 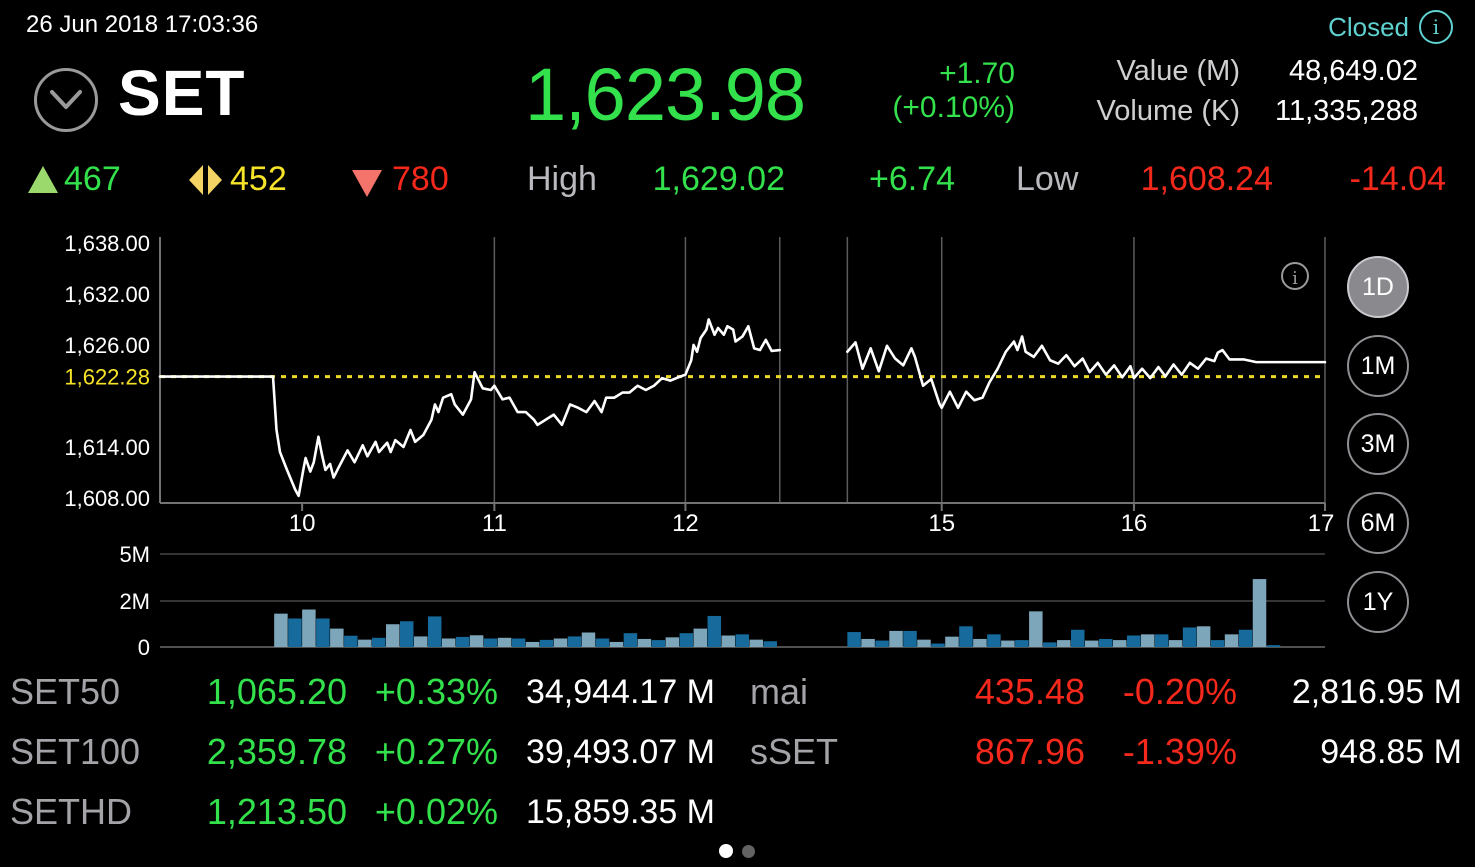 I want to click on index-name: sSET, so click(x=794, y=751).